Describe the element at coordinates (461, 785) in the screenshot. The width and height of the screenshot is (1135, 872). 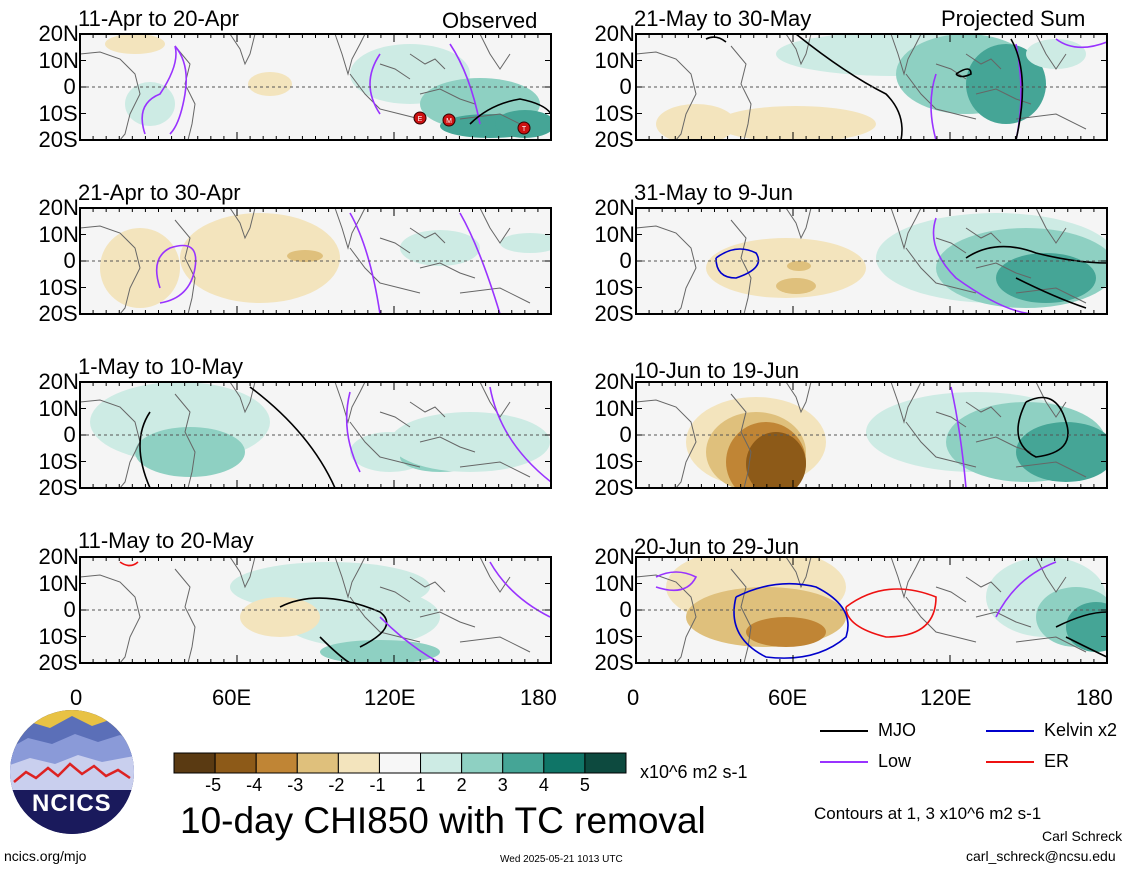
I see `colorbar-tick-label: 2` at that location.